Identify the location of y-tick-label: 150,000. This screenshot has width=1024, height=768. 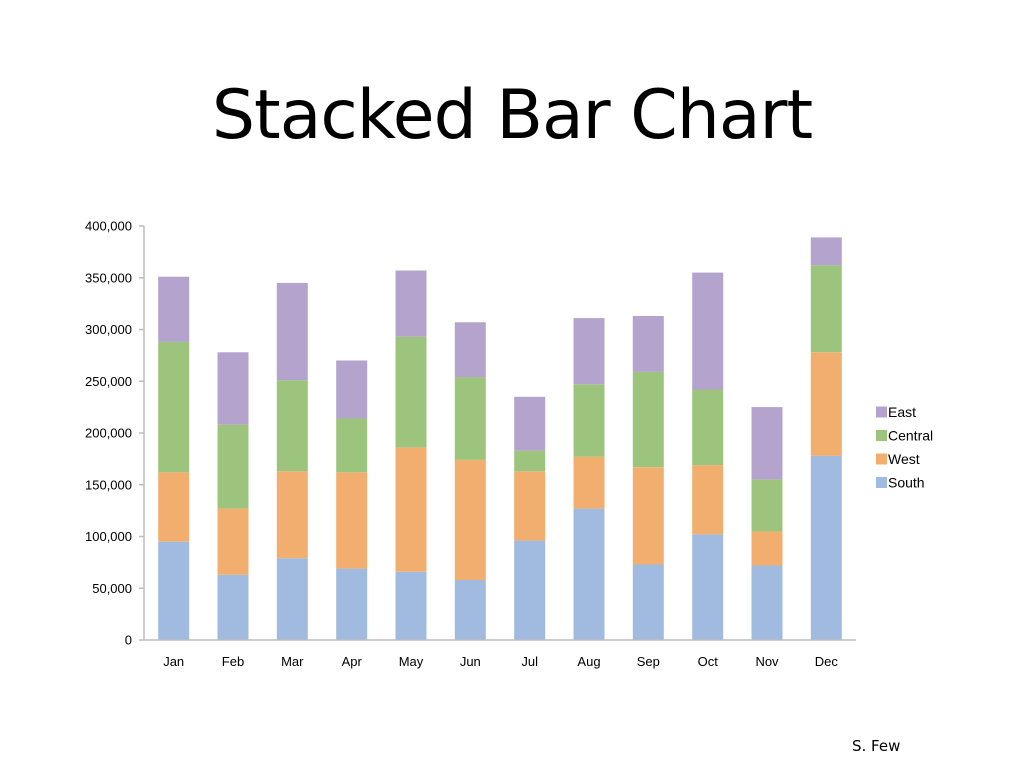
(108, 484).